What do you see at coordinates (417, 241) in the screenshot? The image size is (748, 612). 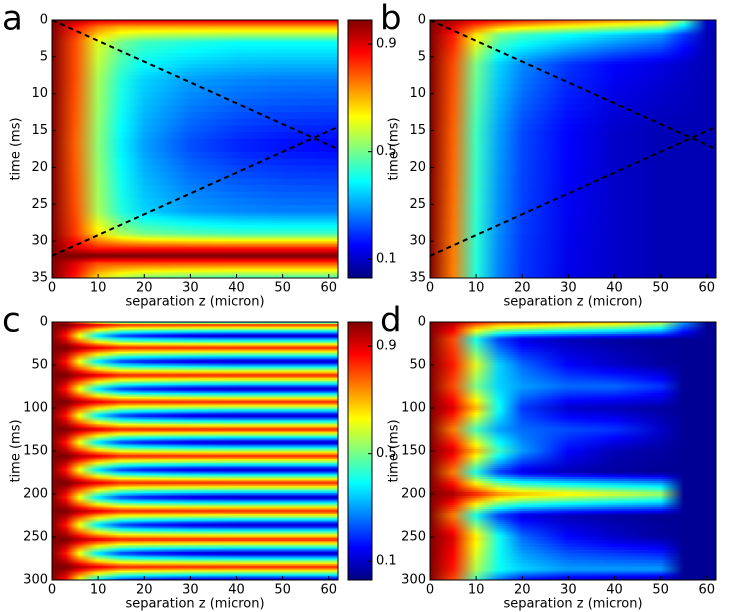 I see `y-tick-label: 30` at bounding box center [417, 241].